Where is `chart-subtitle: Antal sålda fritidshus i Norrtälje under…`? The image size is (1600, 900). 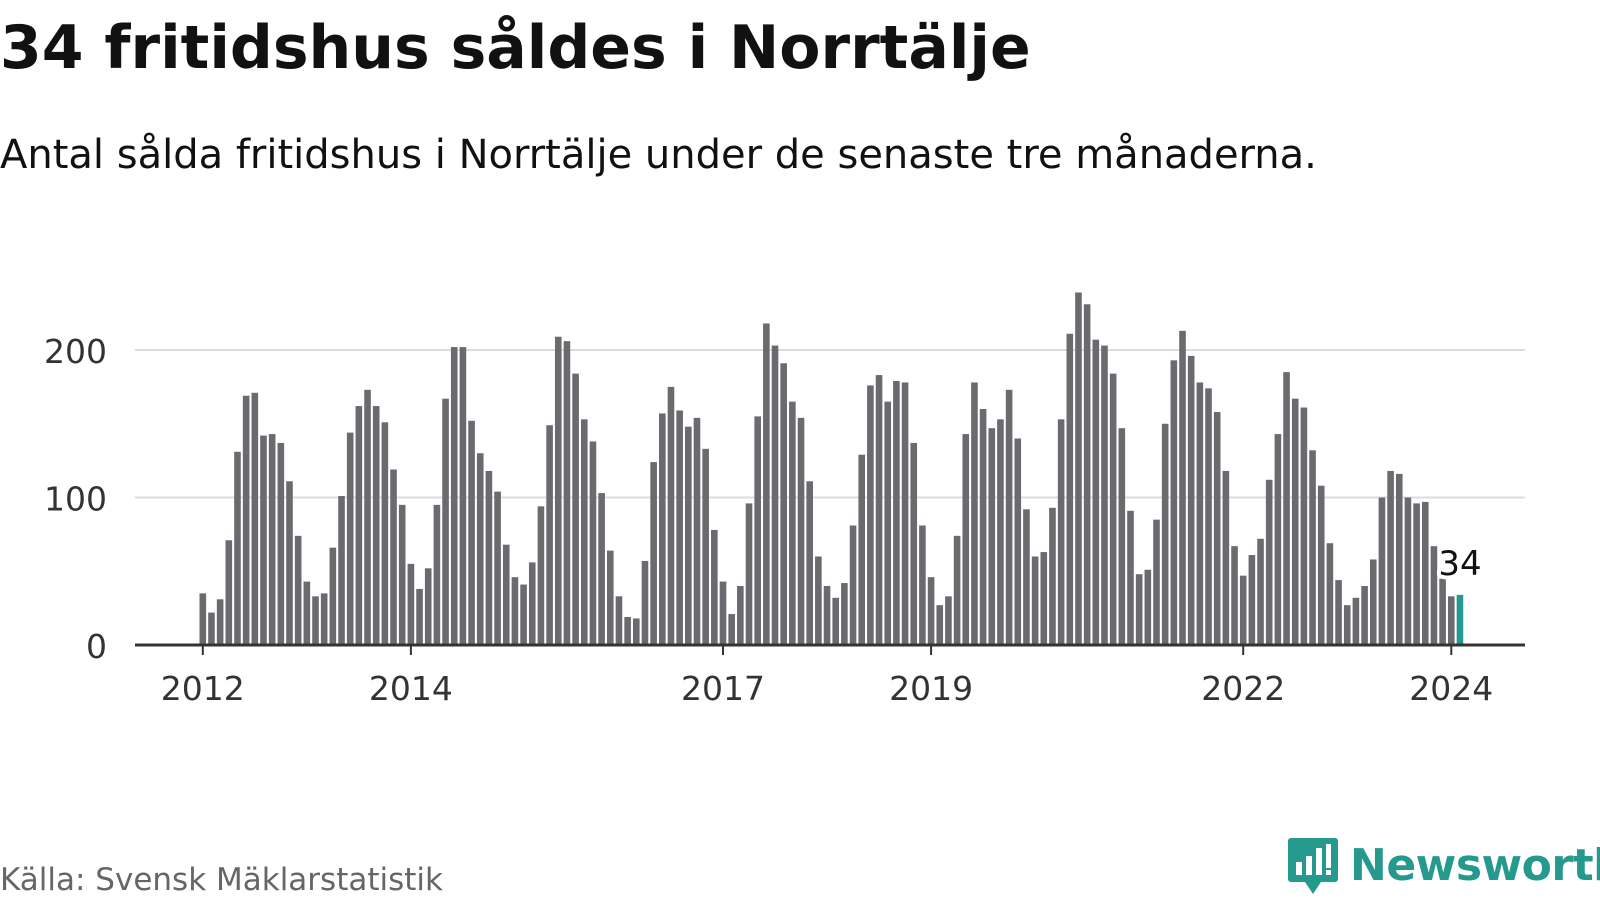
chart-subtitle: Antal sålda fritidshus i Norrtälje under… is located at coordinates (658, 155).